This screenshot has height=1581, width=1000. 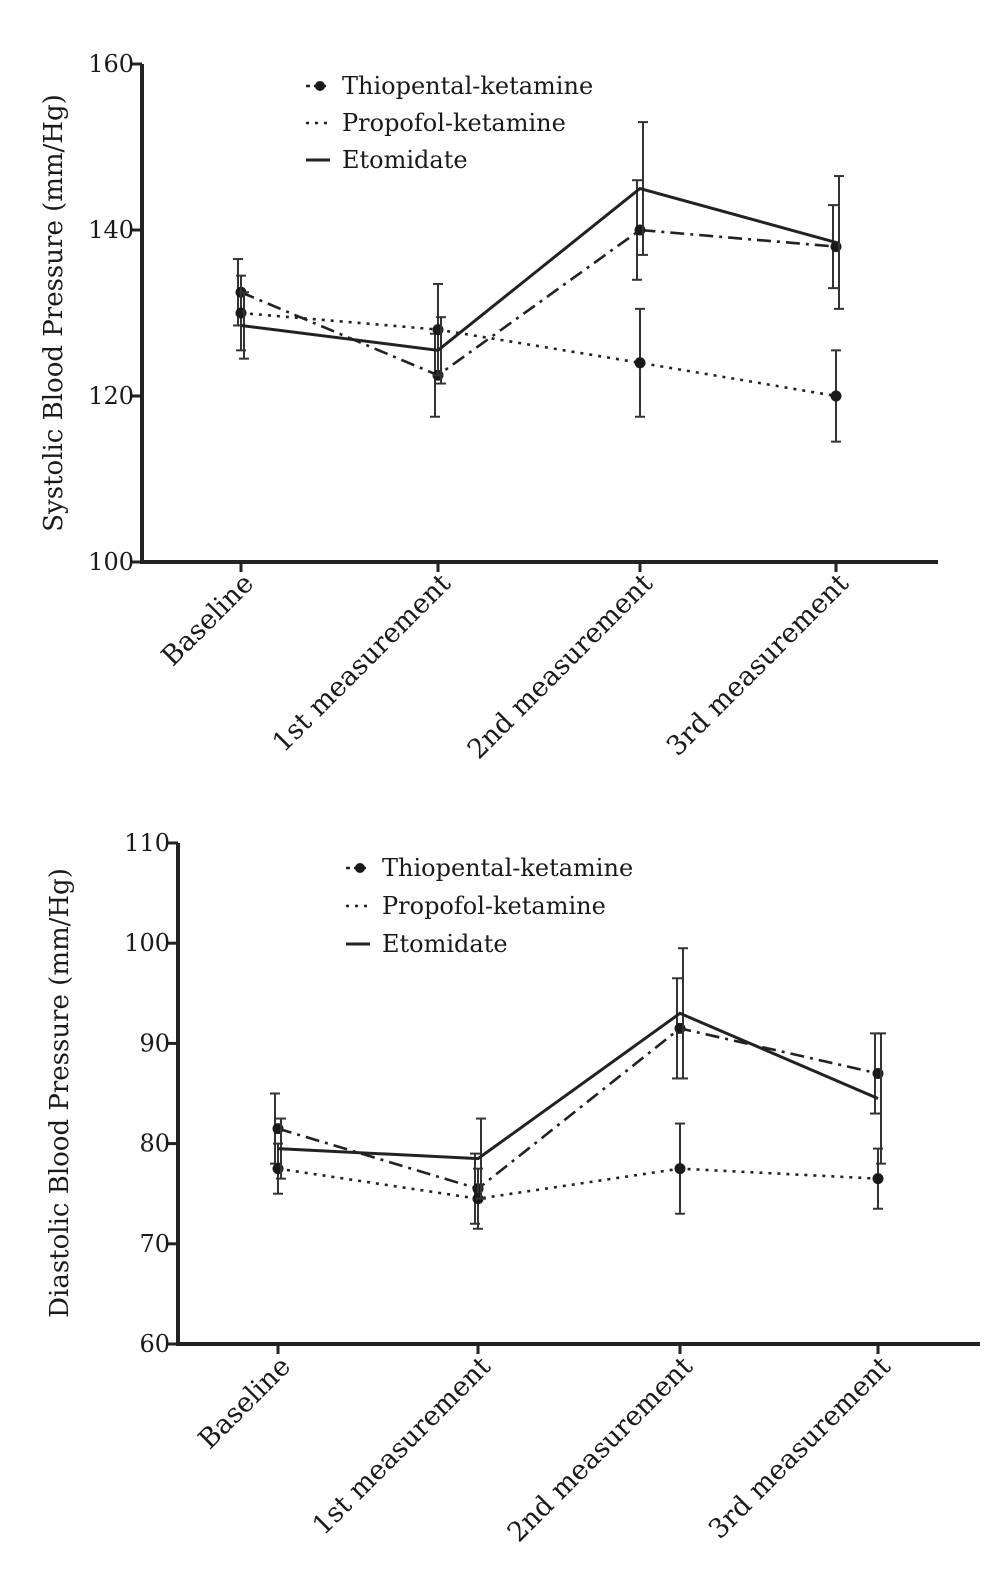 What do you see at coordinates (111, 396) in the screenshot?
I see `y-tick-label: 120` at bounding box center [111, 396].